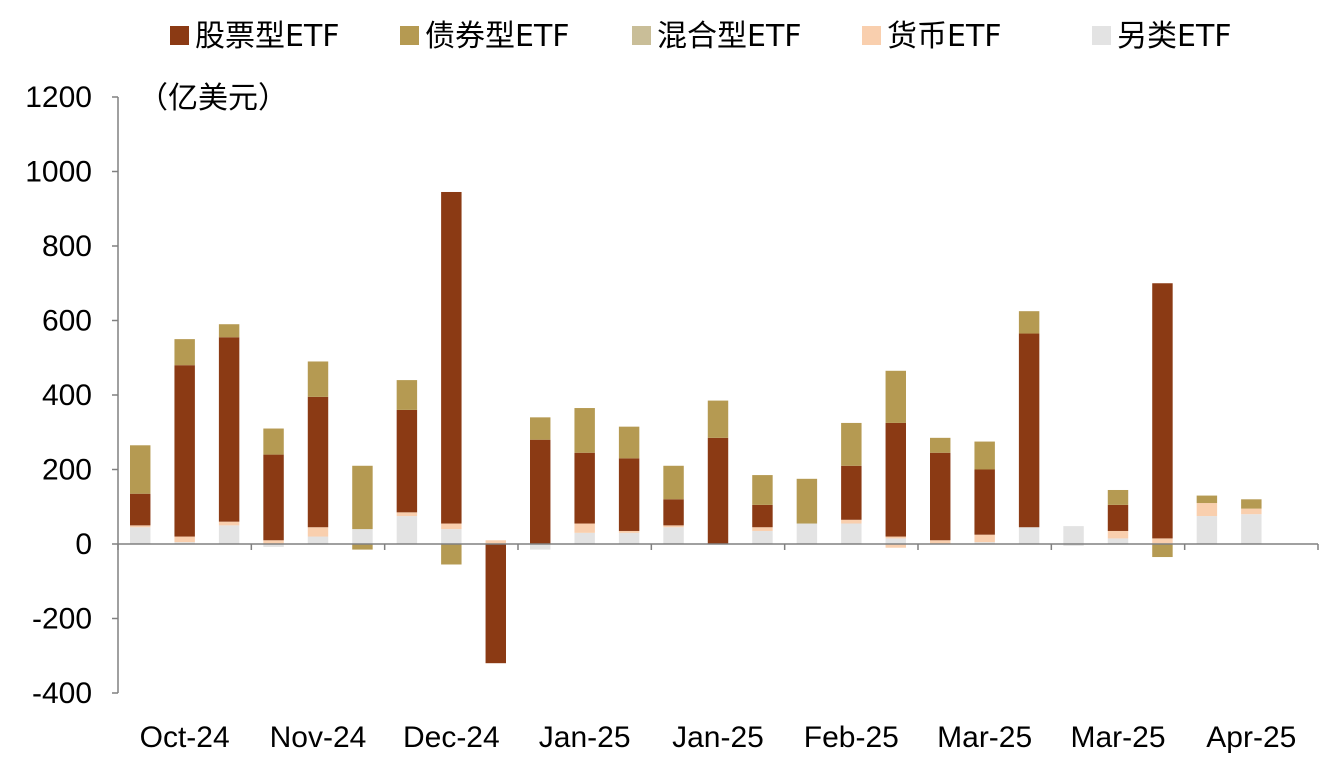 This screenshot has height=762, width=1332. I want to click on y-tick-label: -400, so click(62, 693).